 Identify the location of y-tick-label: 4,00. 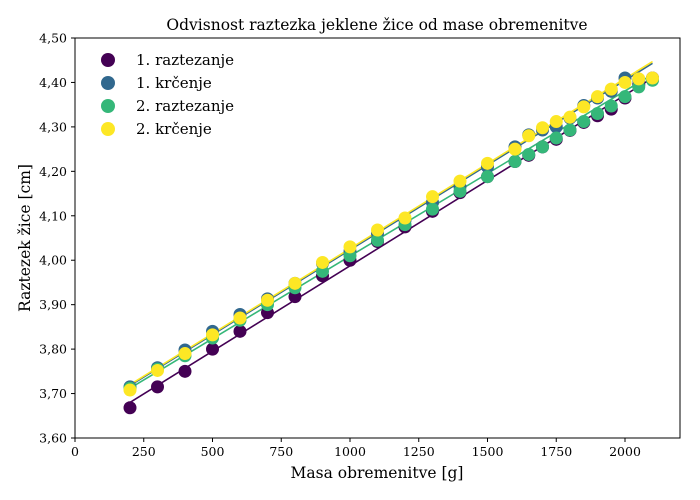
(53, 260).